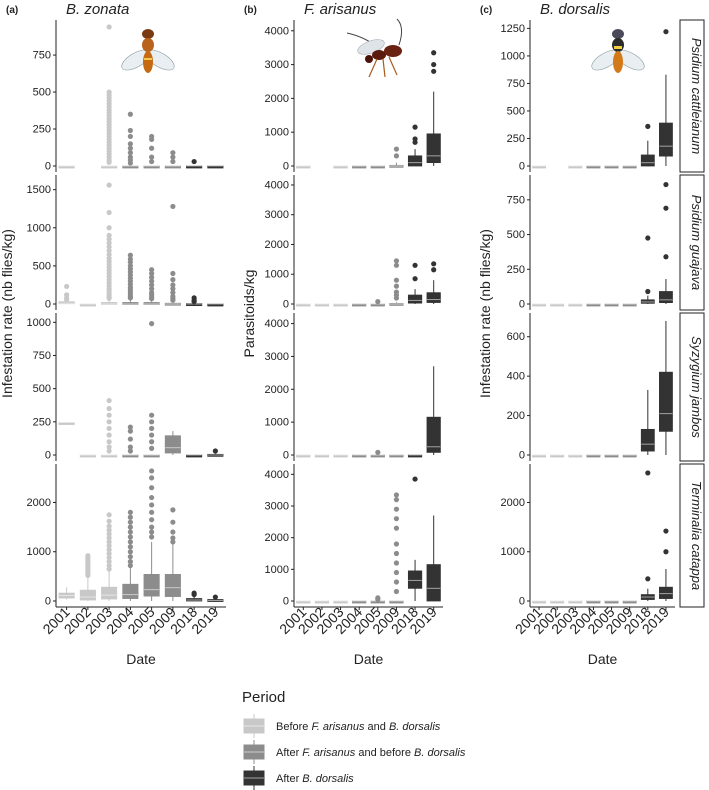 This screenshot has width=709, height=790. What do you see at coordinates (249, 314) in the screenshot?
I see `y-axis-title: Parasitoids/kg` at bounding box center [249, 314].